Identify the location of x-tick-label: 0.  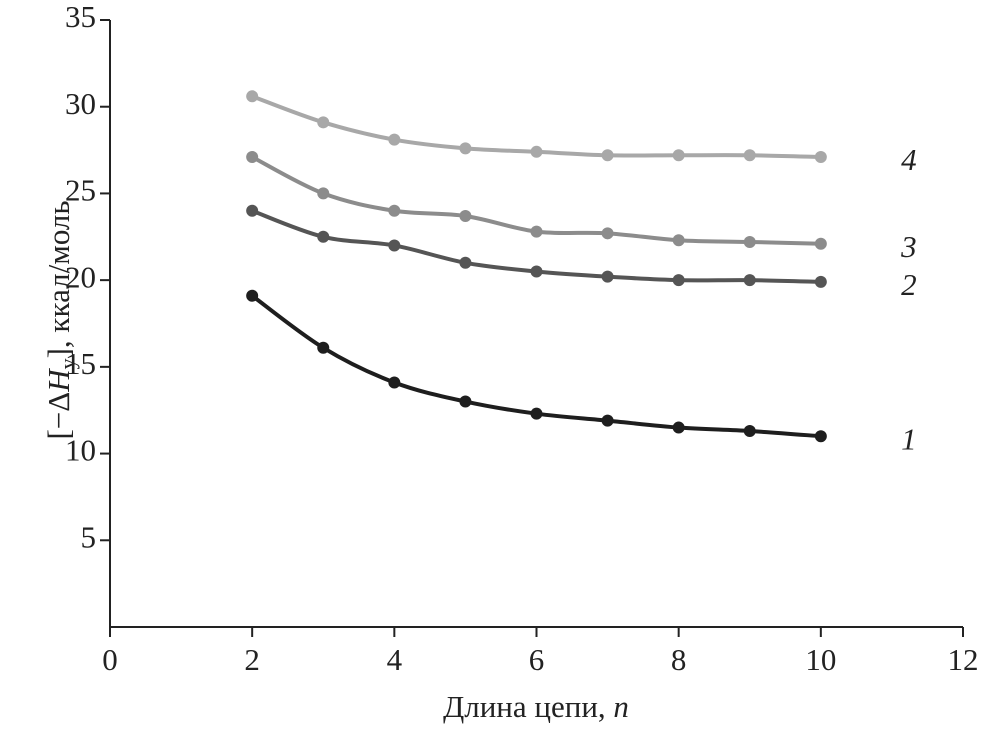
(110, 659).